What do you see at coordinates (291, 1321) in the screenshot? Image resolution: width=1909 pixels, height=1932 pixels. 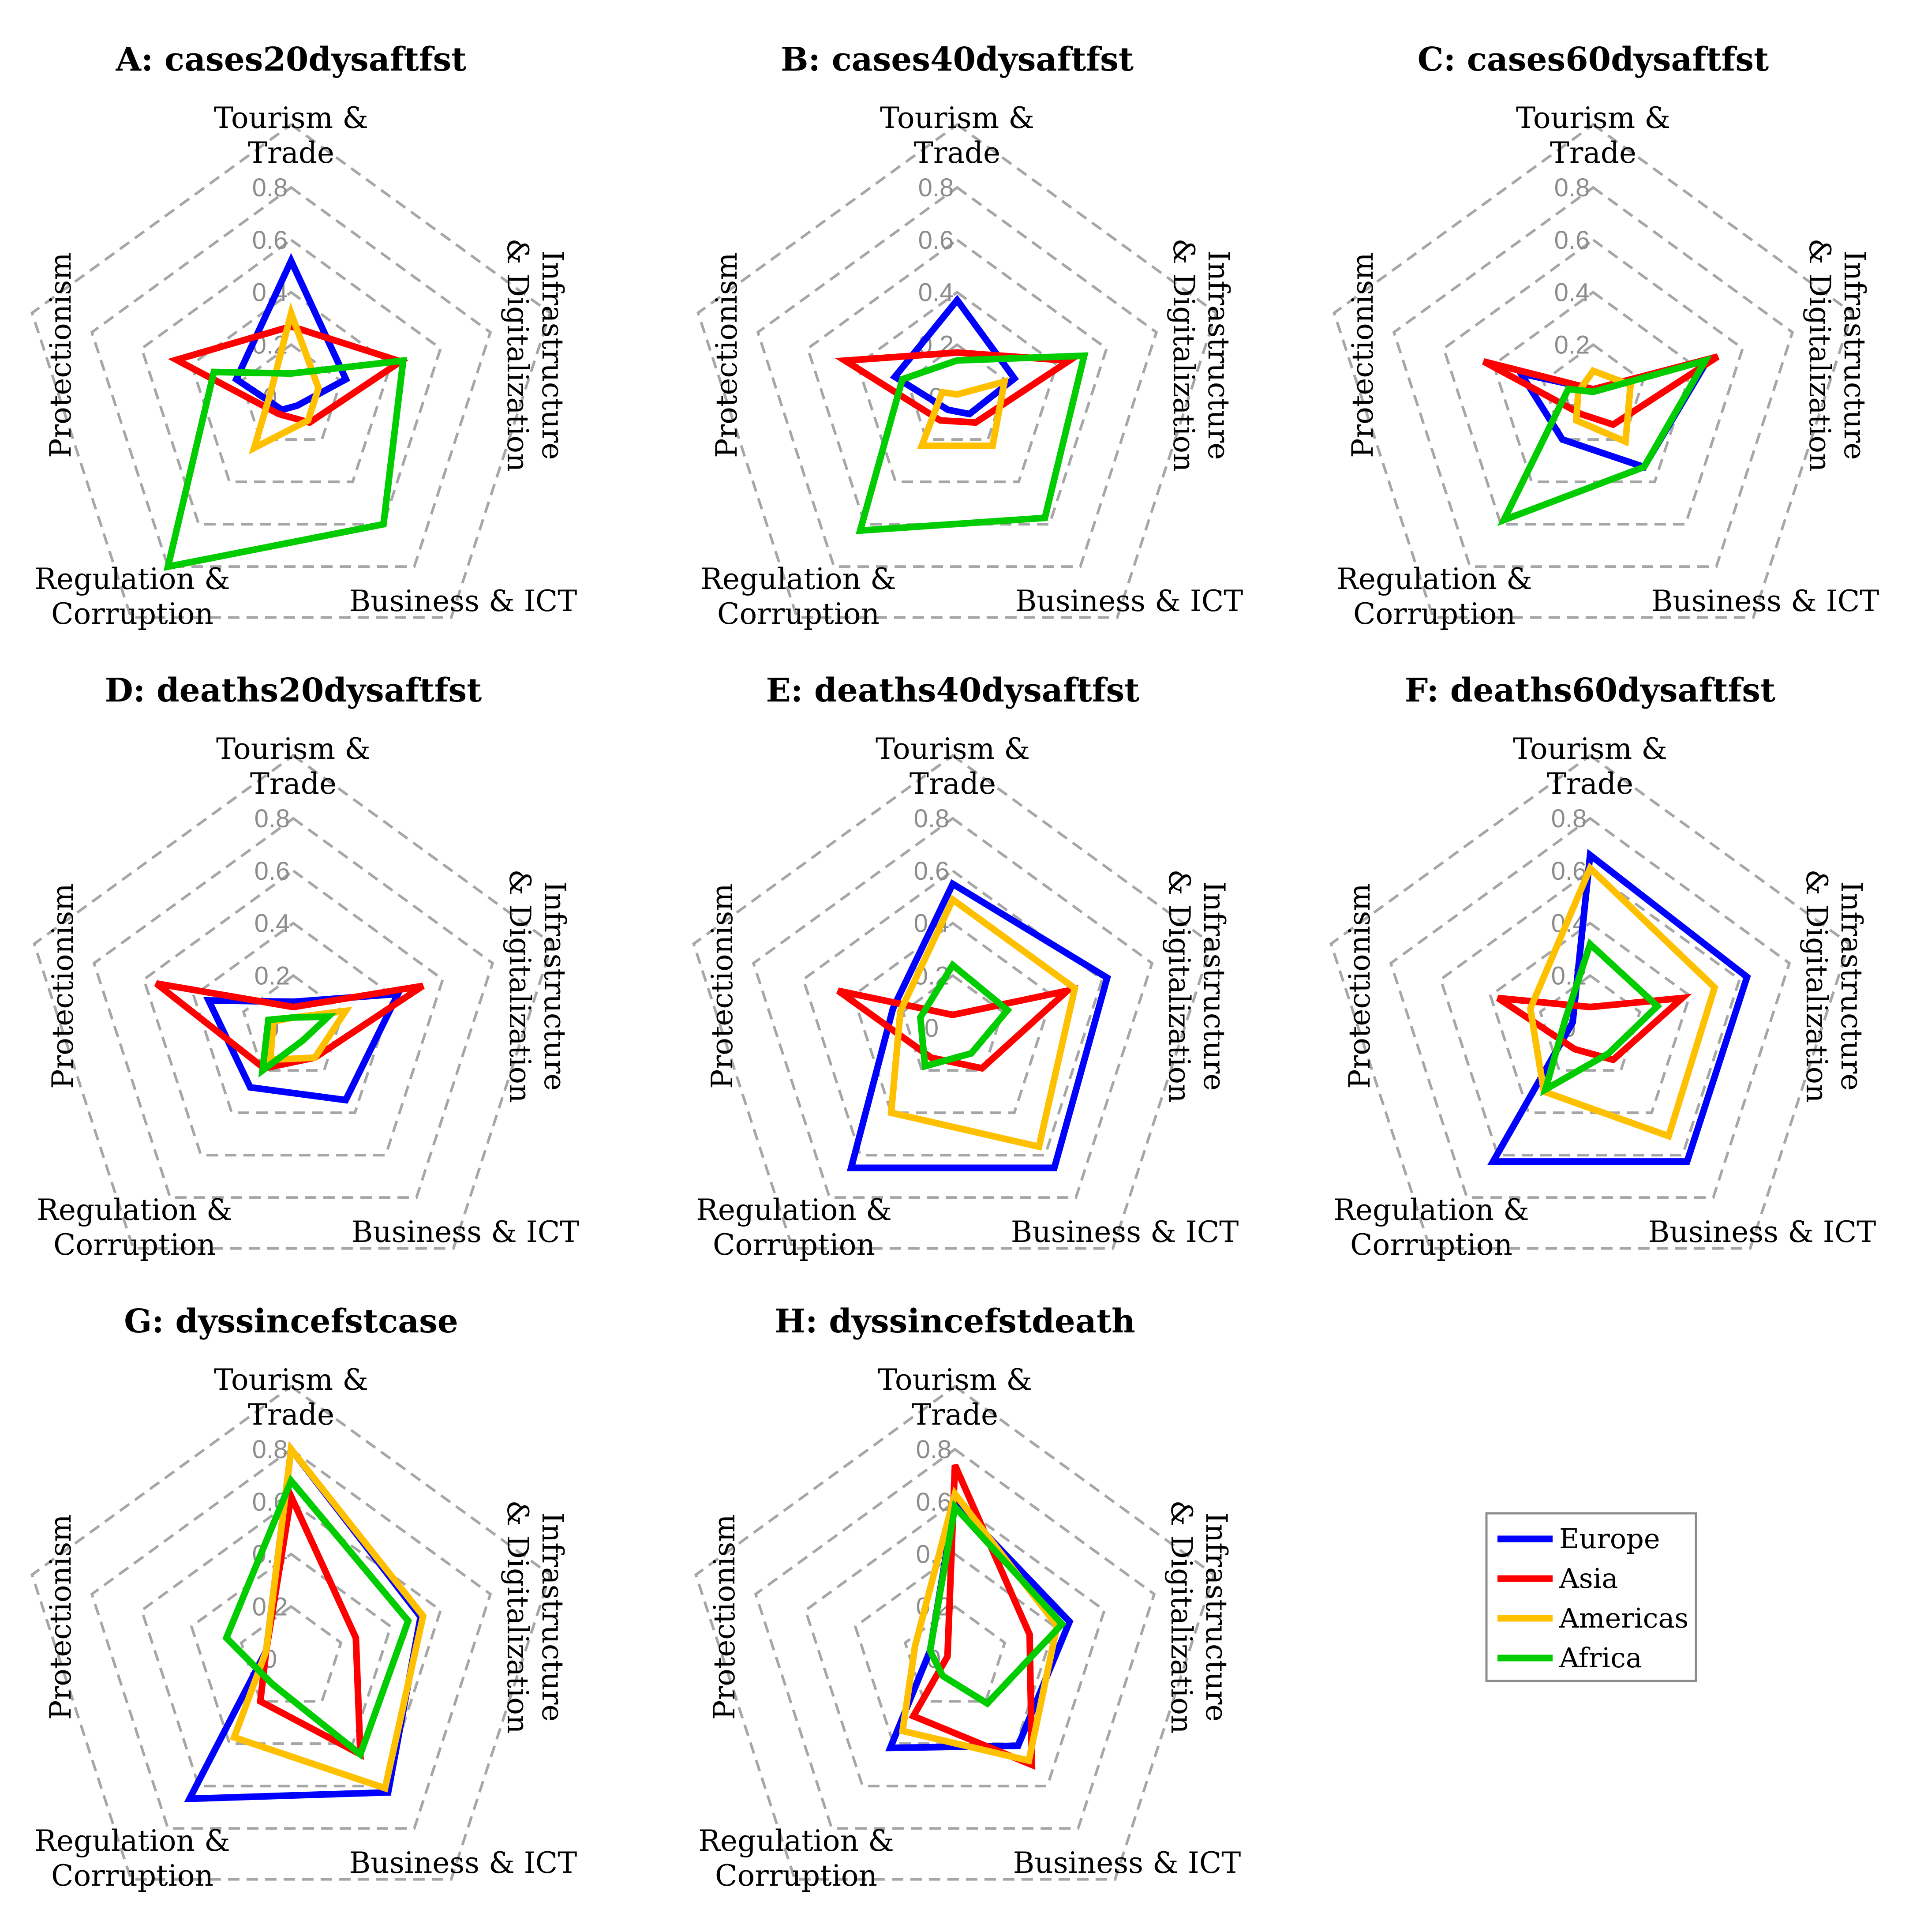 I see `panel-title: G: dyssincefstcase` at bounding box center [291, 1321].